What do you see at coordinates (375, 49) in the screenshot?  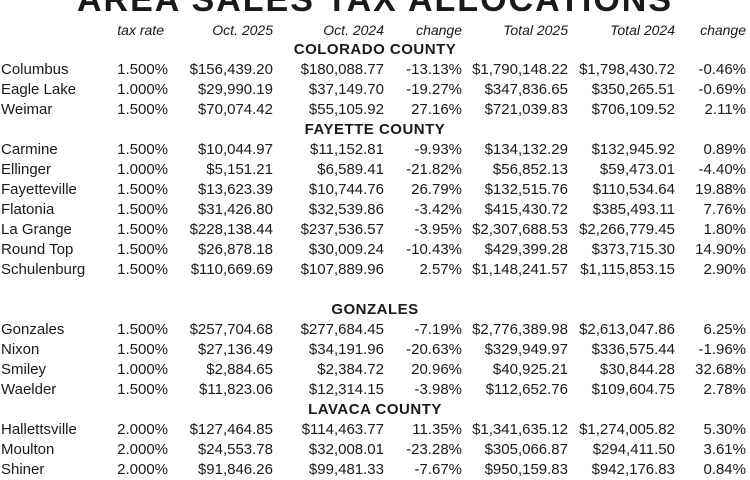 I see `section-colorado-county: COLORADO COUNTY` at bounding box center [375, 49].